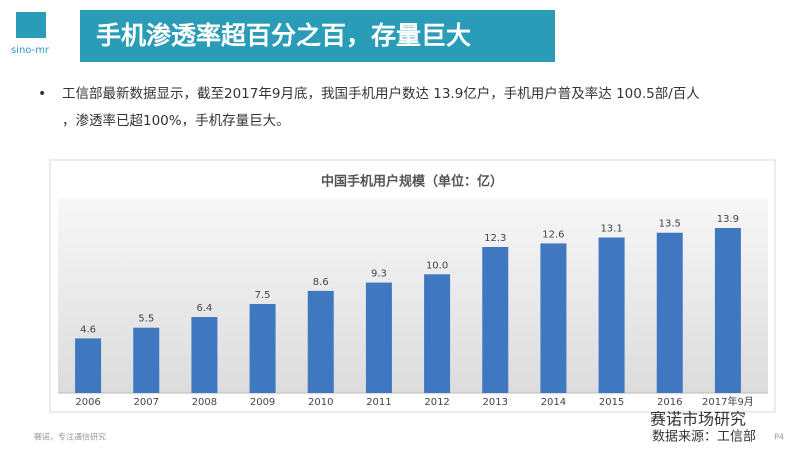  Describe the element at coordinates (146, 402) in the screenshot. I see `x-tick-label: 2007` at that location.